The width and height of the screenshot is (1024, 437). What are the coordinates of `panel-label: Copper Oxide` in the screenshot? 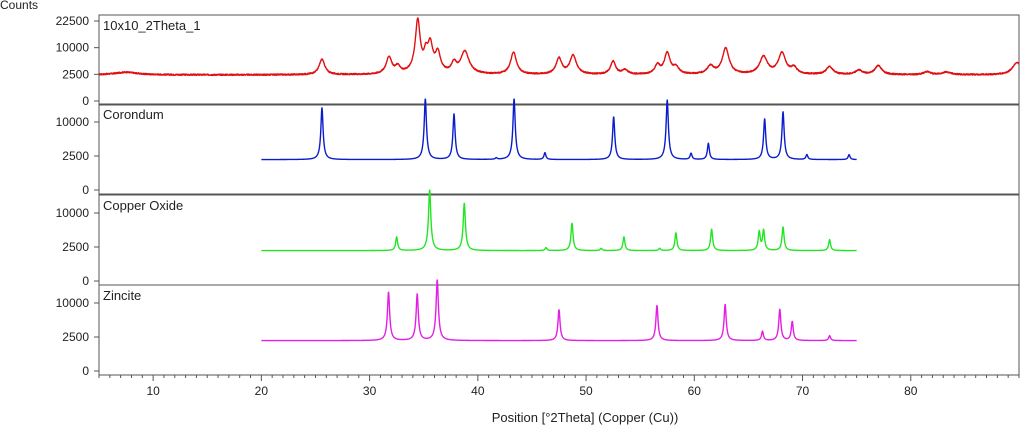 It's located at (143, 205).